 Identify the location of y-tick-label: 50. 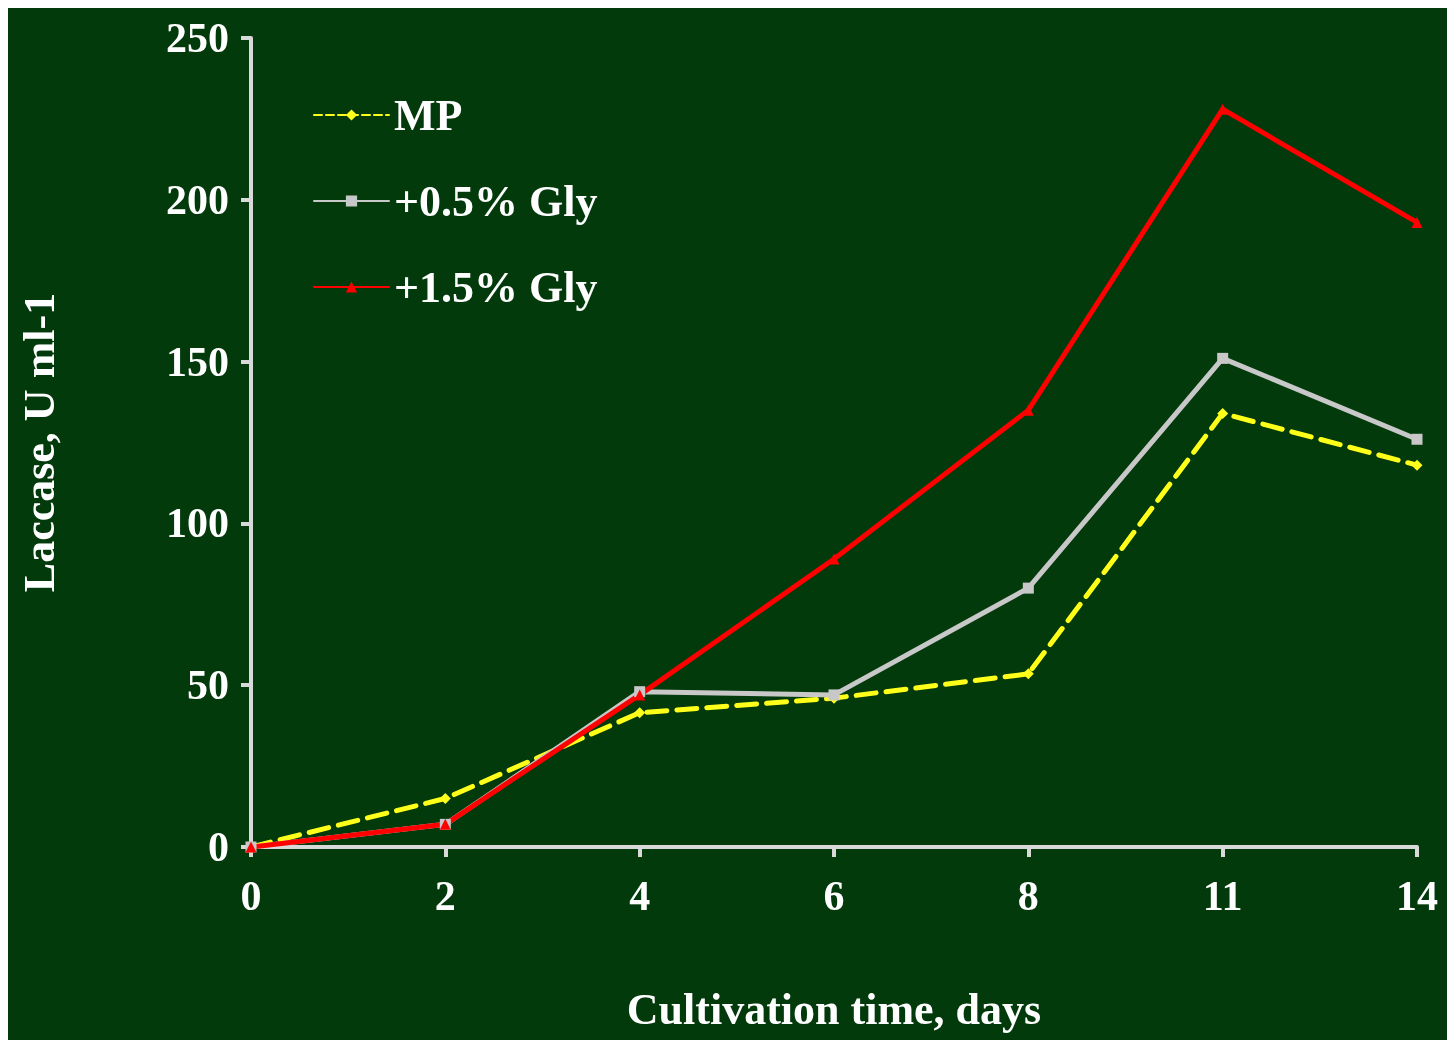
(208, 685).